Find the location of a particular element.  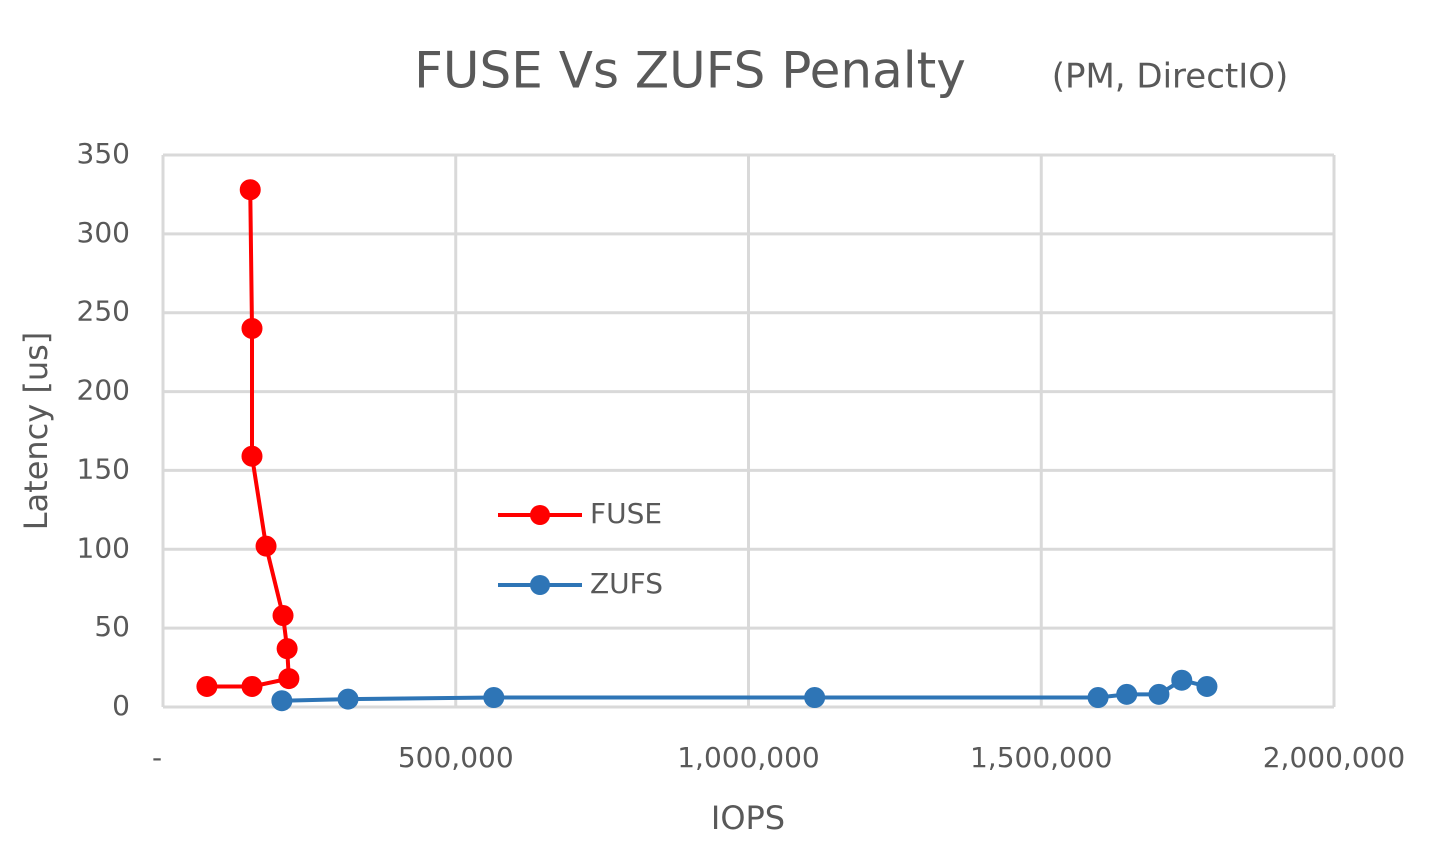

legend-label: FUSE is located at coordinates (626, 513).